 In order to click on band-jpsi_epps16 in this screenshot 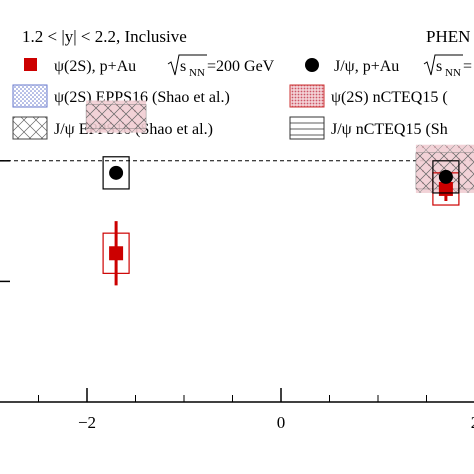, I will do `click(116, 116)`.